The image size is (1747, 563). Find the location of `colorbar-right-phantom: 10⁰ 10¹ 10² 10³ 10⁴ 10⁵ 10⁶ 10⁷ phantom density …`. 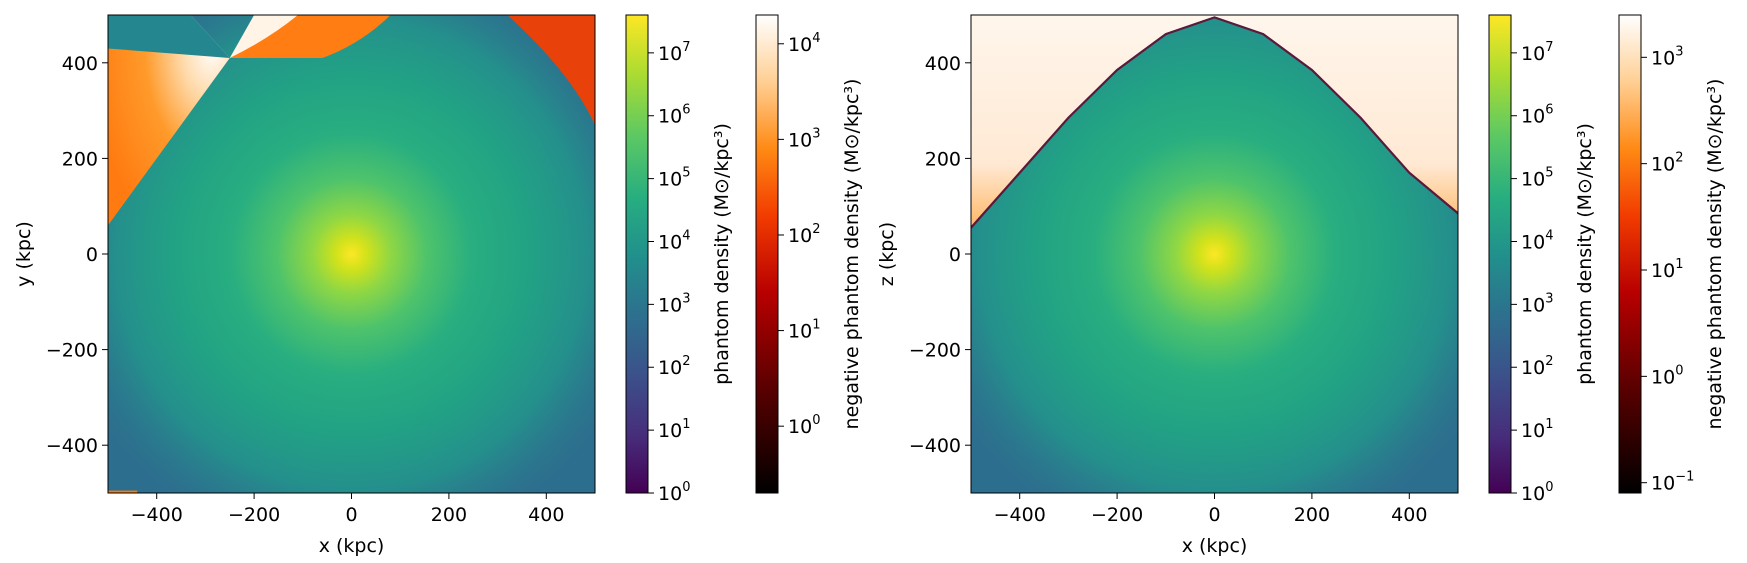

colorbar-right-phantom: 10⁰ 10¹ 10² 10³ 10⁴ 10⁵ 10⁶ 10⁷ phantom density … is located at coordinates (1542, 259).